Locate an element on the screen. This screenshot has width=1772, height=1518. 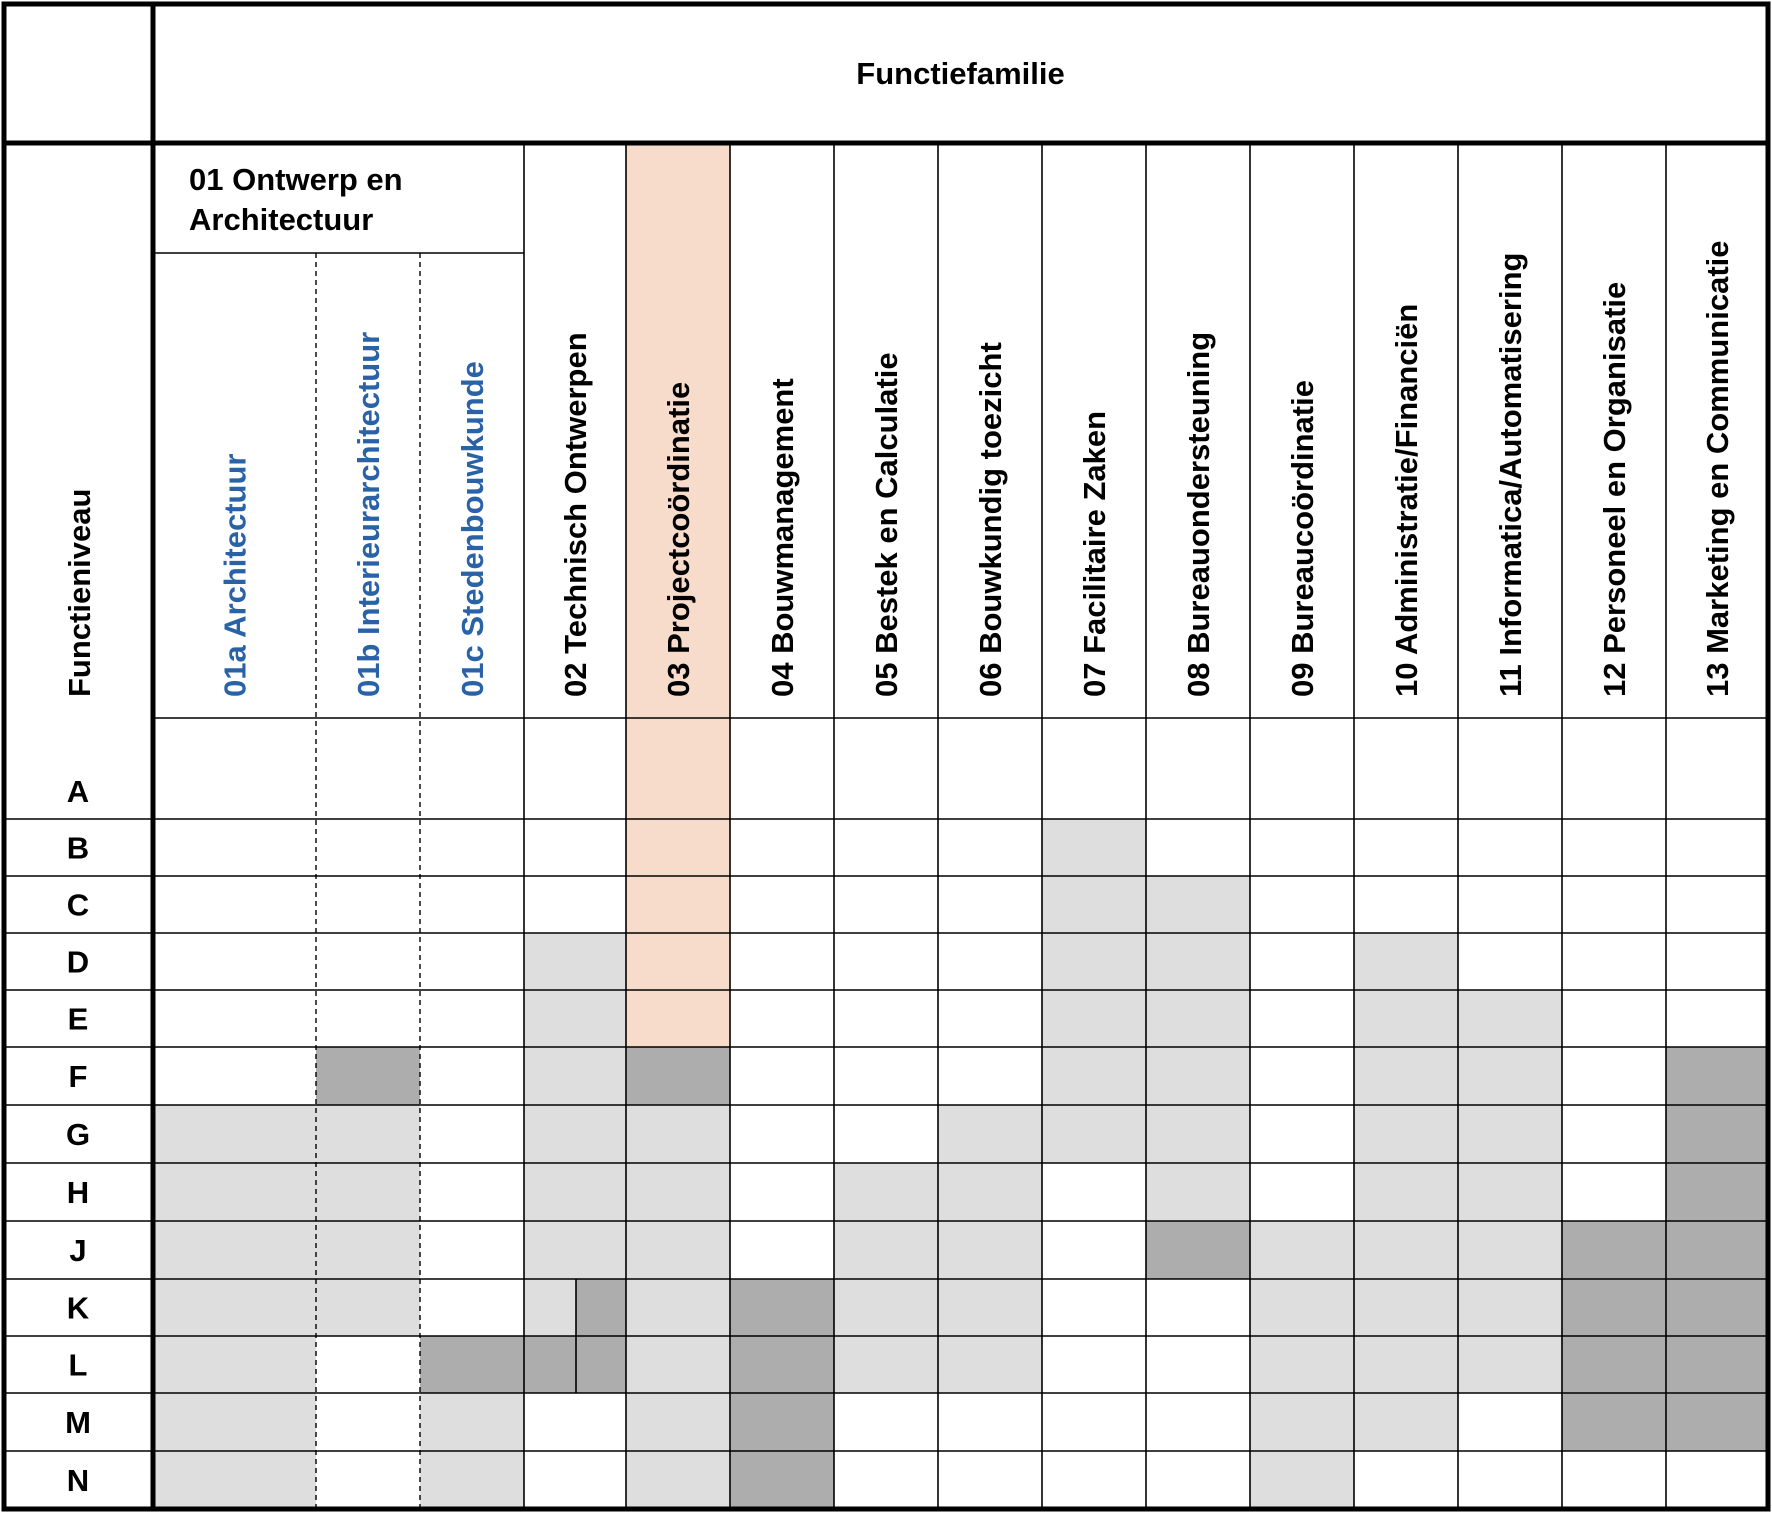
column-label-4: 02 Technisch Ontwerpen is located at coordinates (575, 514).